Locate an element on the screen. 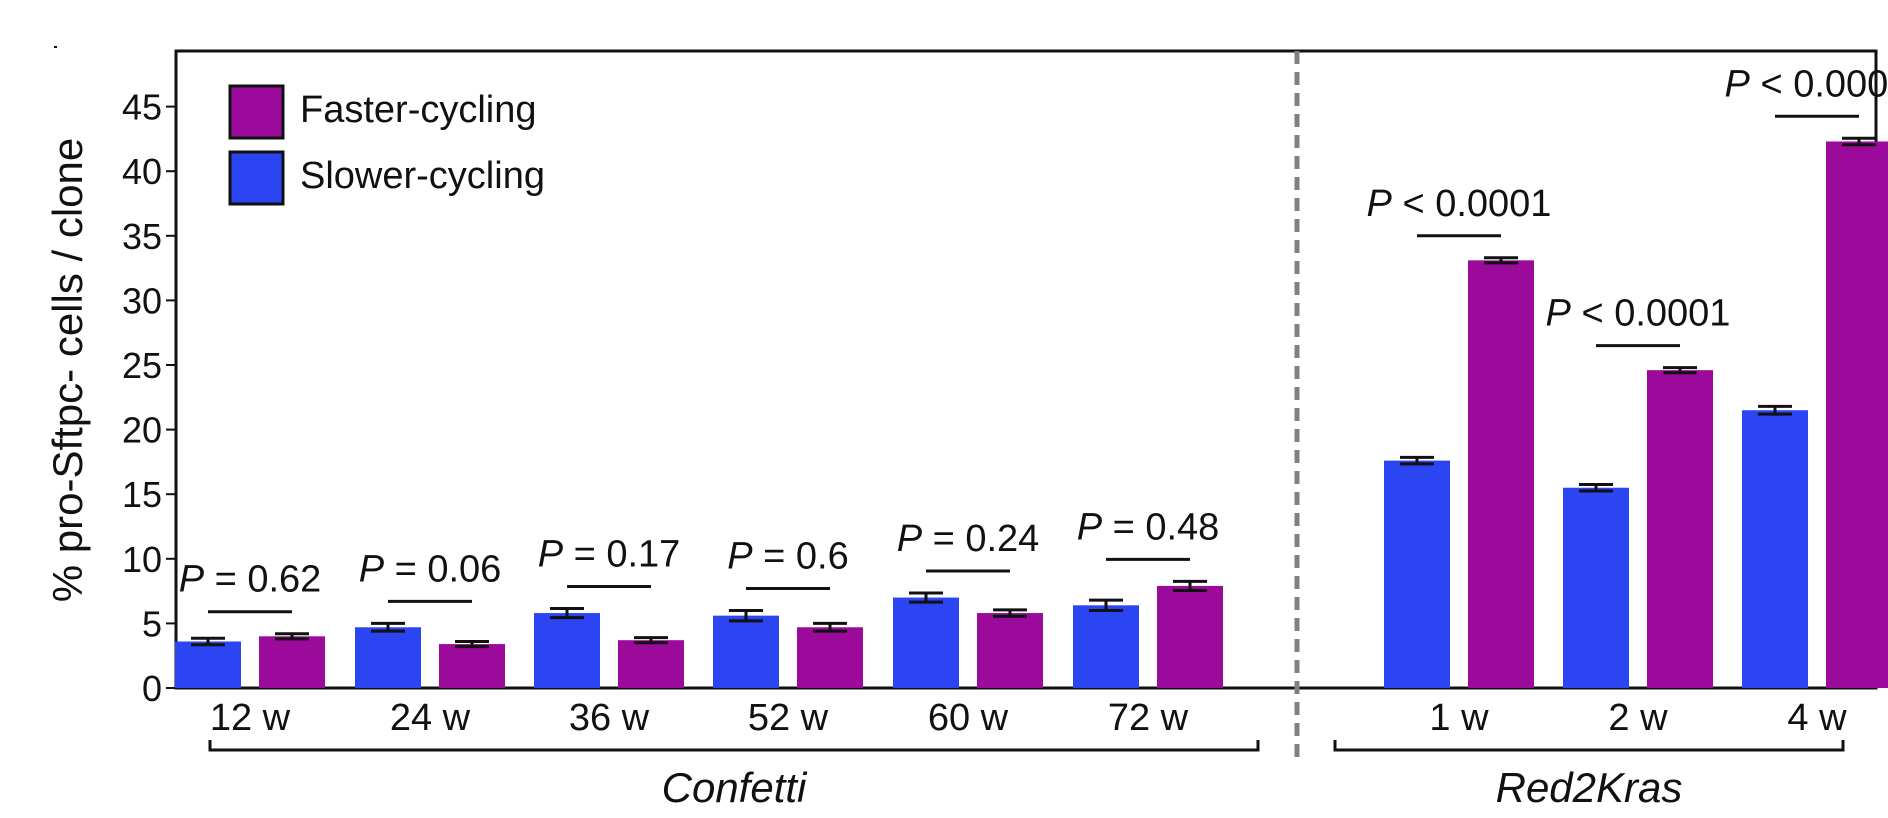  p-value-text: = 0.24 is located at coordinates (980, 539).